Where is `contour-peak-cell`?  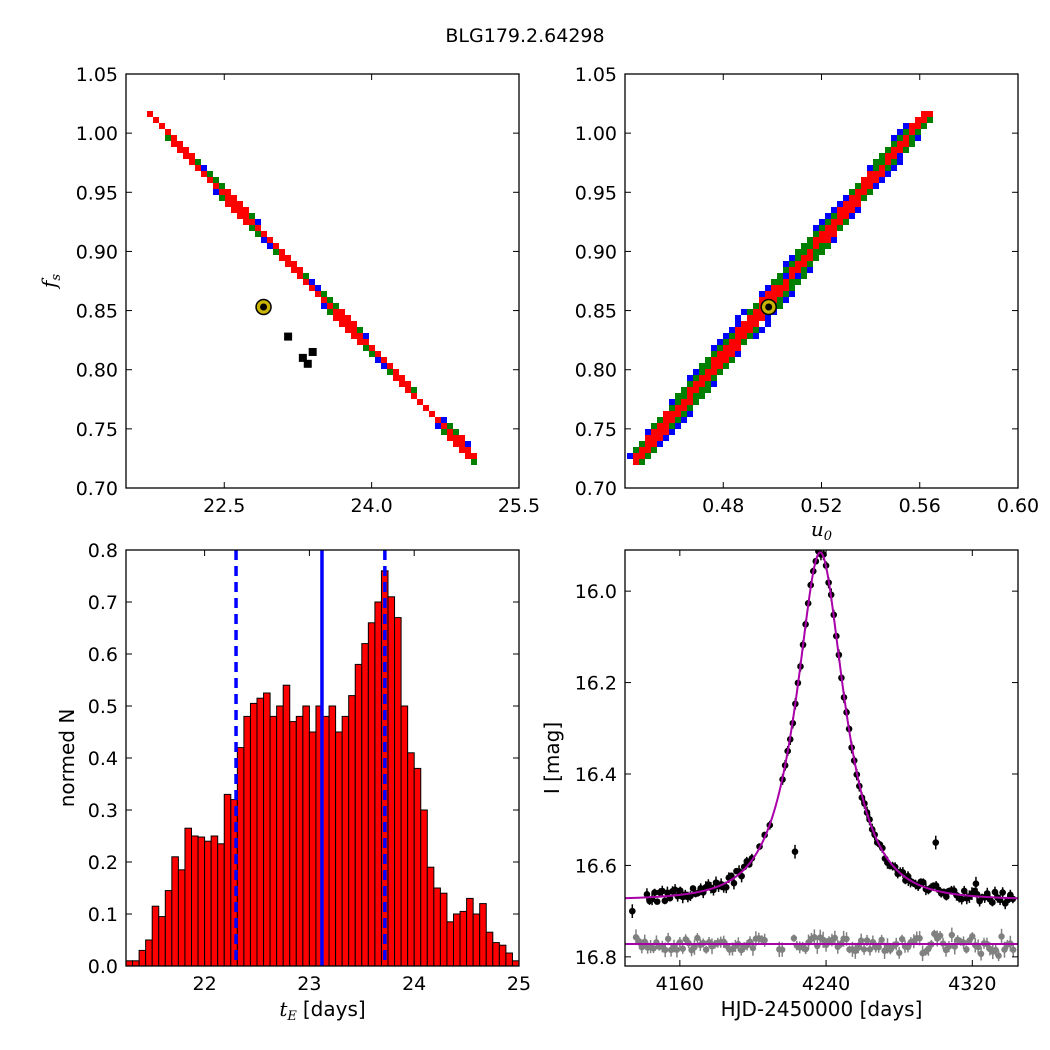
contour-peak-cell is located at coordinates (288, 336).